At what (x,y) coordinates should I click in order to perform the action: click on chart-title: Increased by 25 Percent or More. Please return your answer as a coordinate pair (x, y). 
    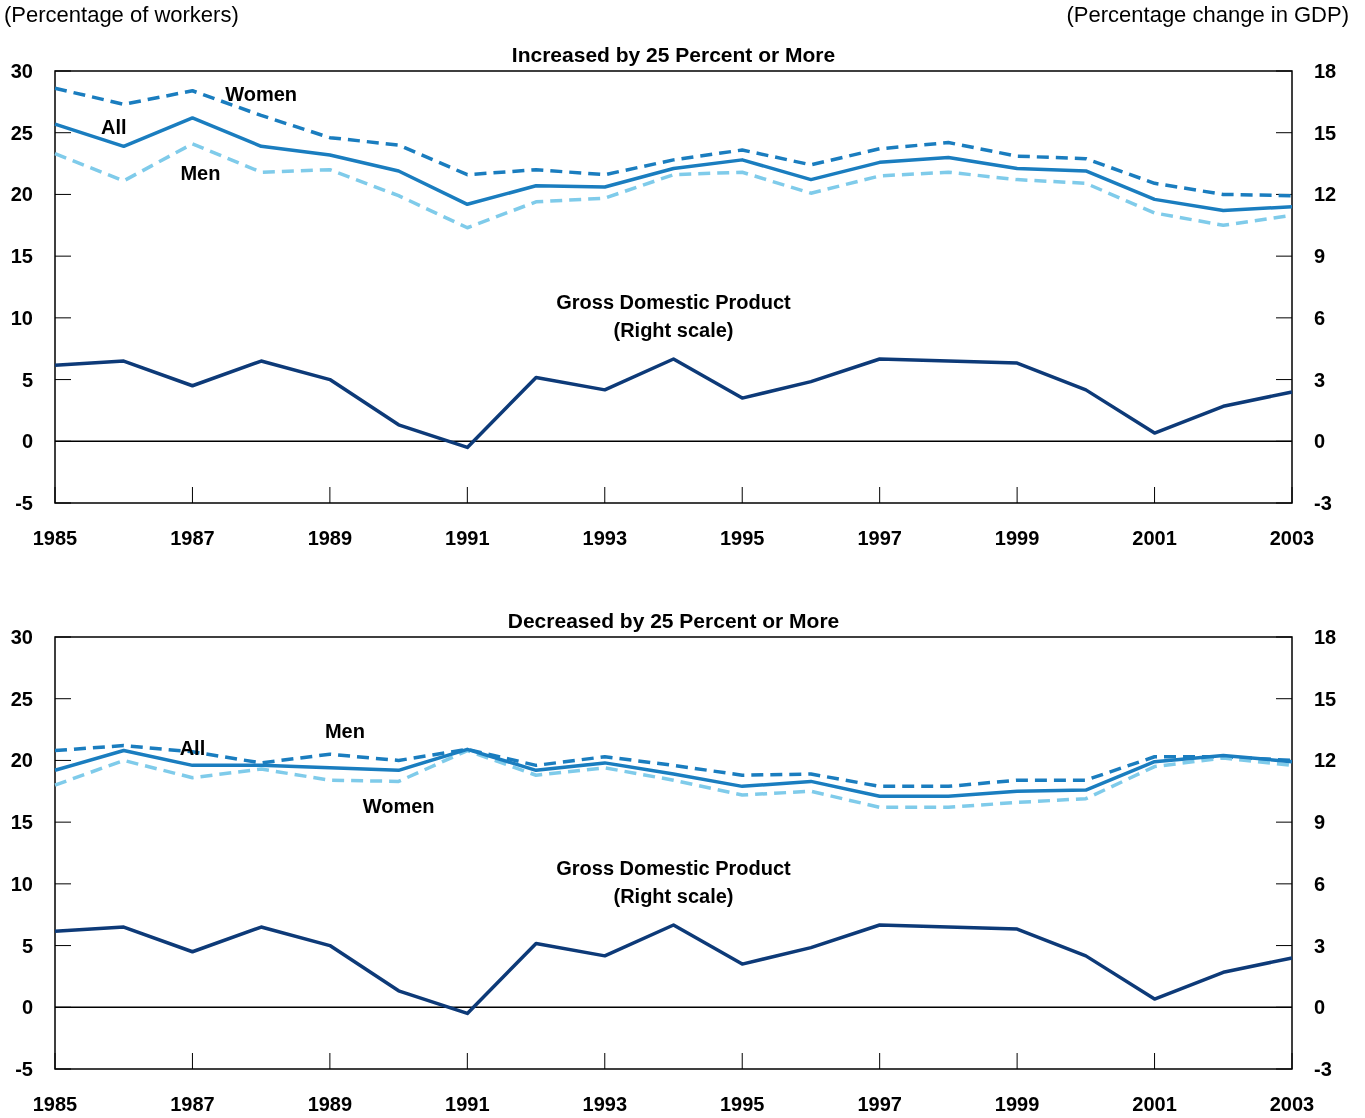
    Looking at the image, I should click on (673, 54).